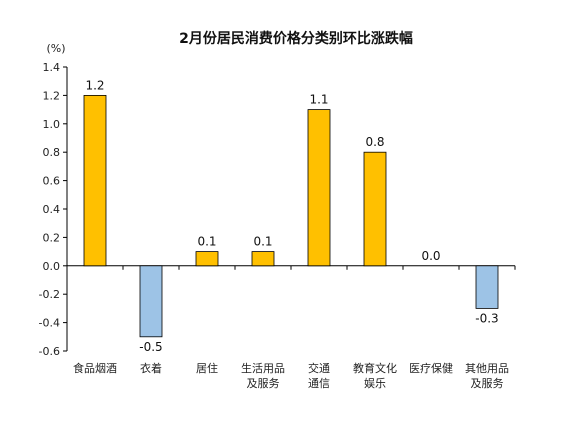 This screenshot has width=565, height=422. I want to click on y-tick-label: 0.4, so click(52, 209).